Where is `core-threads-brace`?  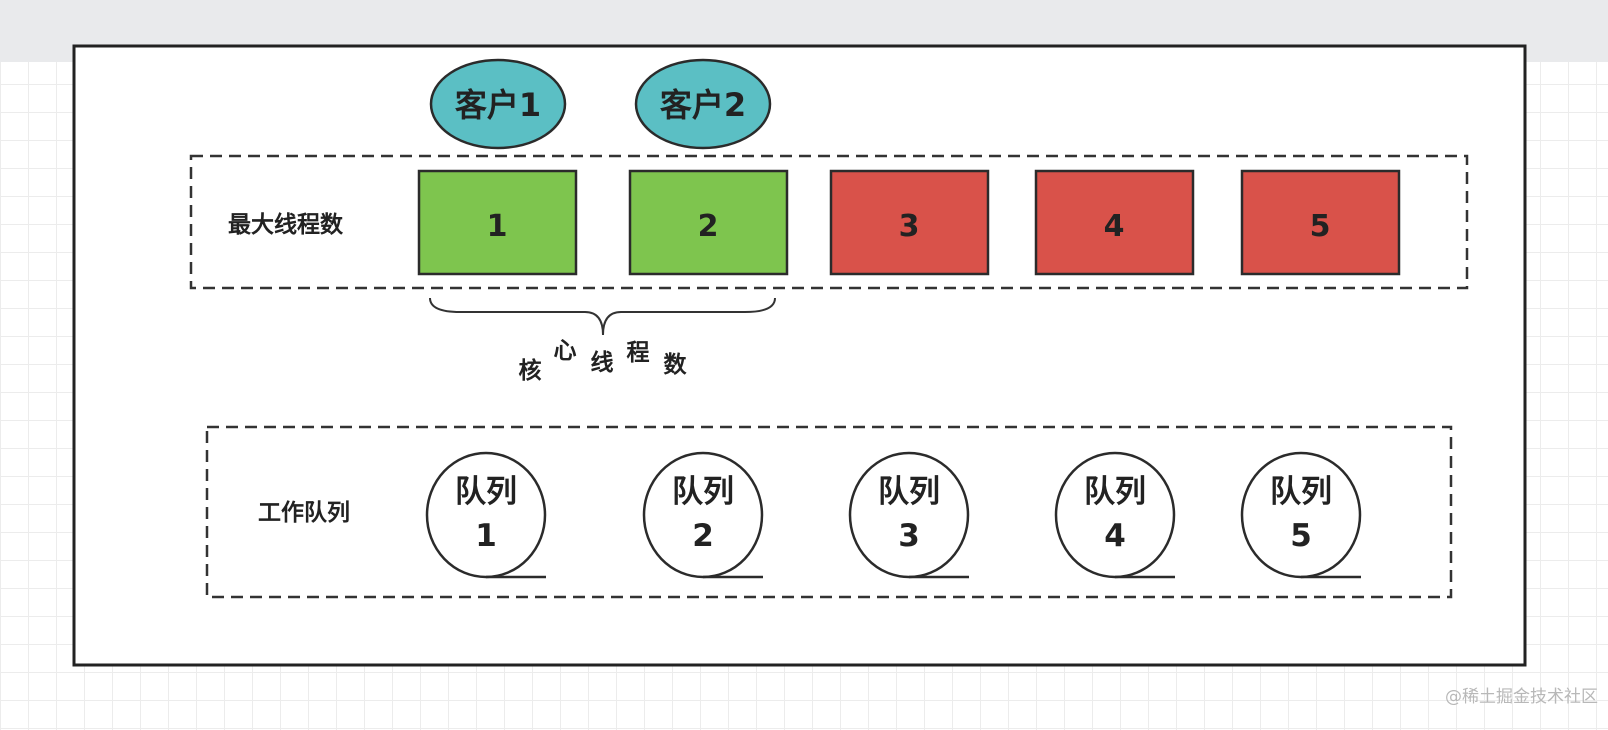 core-threads-brace is located at coordinates (602, 316).